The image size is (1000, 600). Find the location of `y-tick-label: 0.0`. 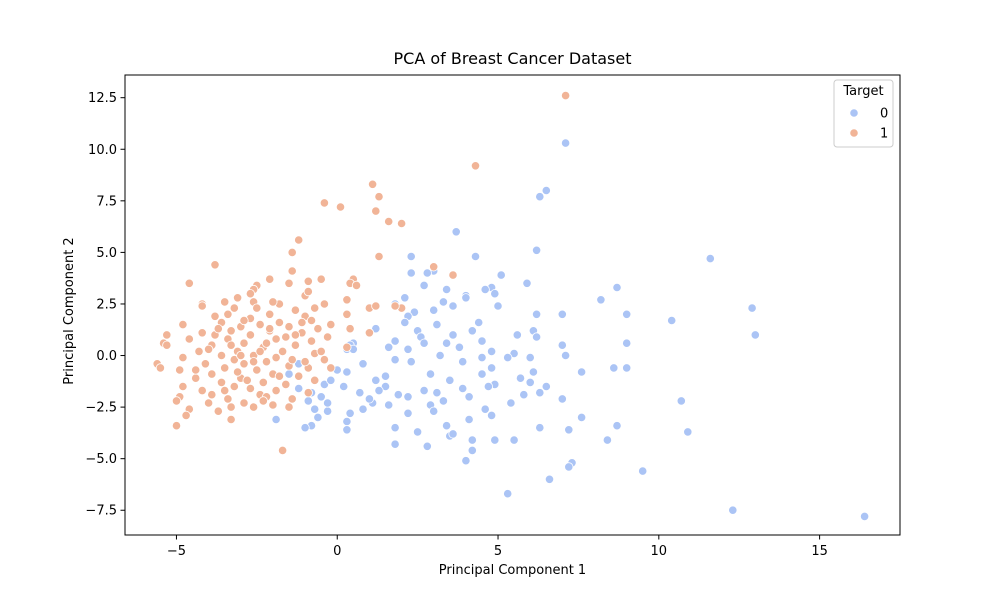

y-tick-label: 0.0 is located at coordinates (106, 356).